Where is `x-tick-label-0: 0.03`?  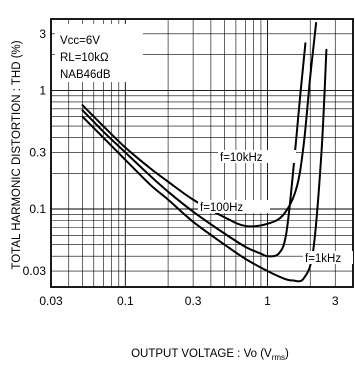
x-tick-label-0: 0.03 is located at coordinates (51, 301).